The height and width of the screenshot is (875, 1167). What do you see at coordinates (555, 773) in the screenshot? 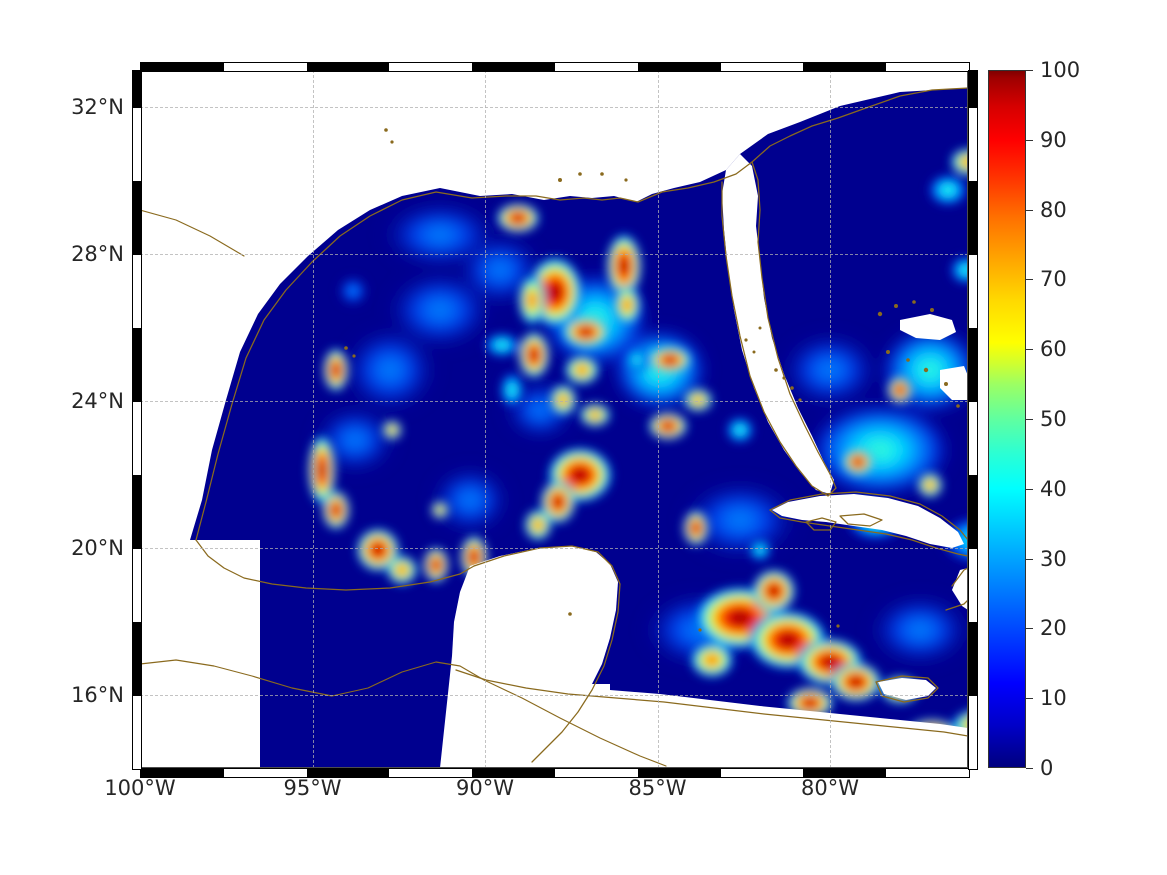
I see `frame-bottom` at bounding box center [555, 773].